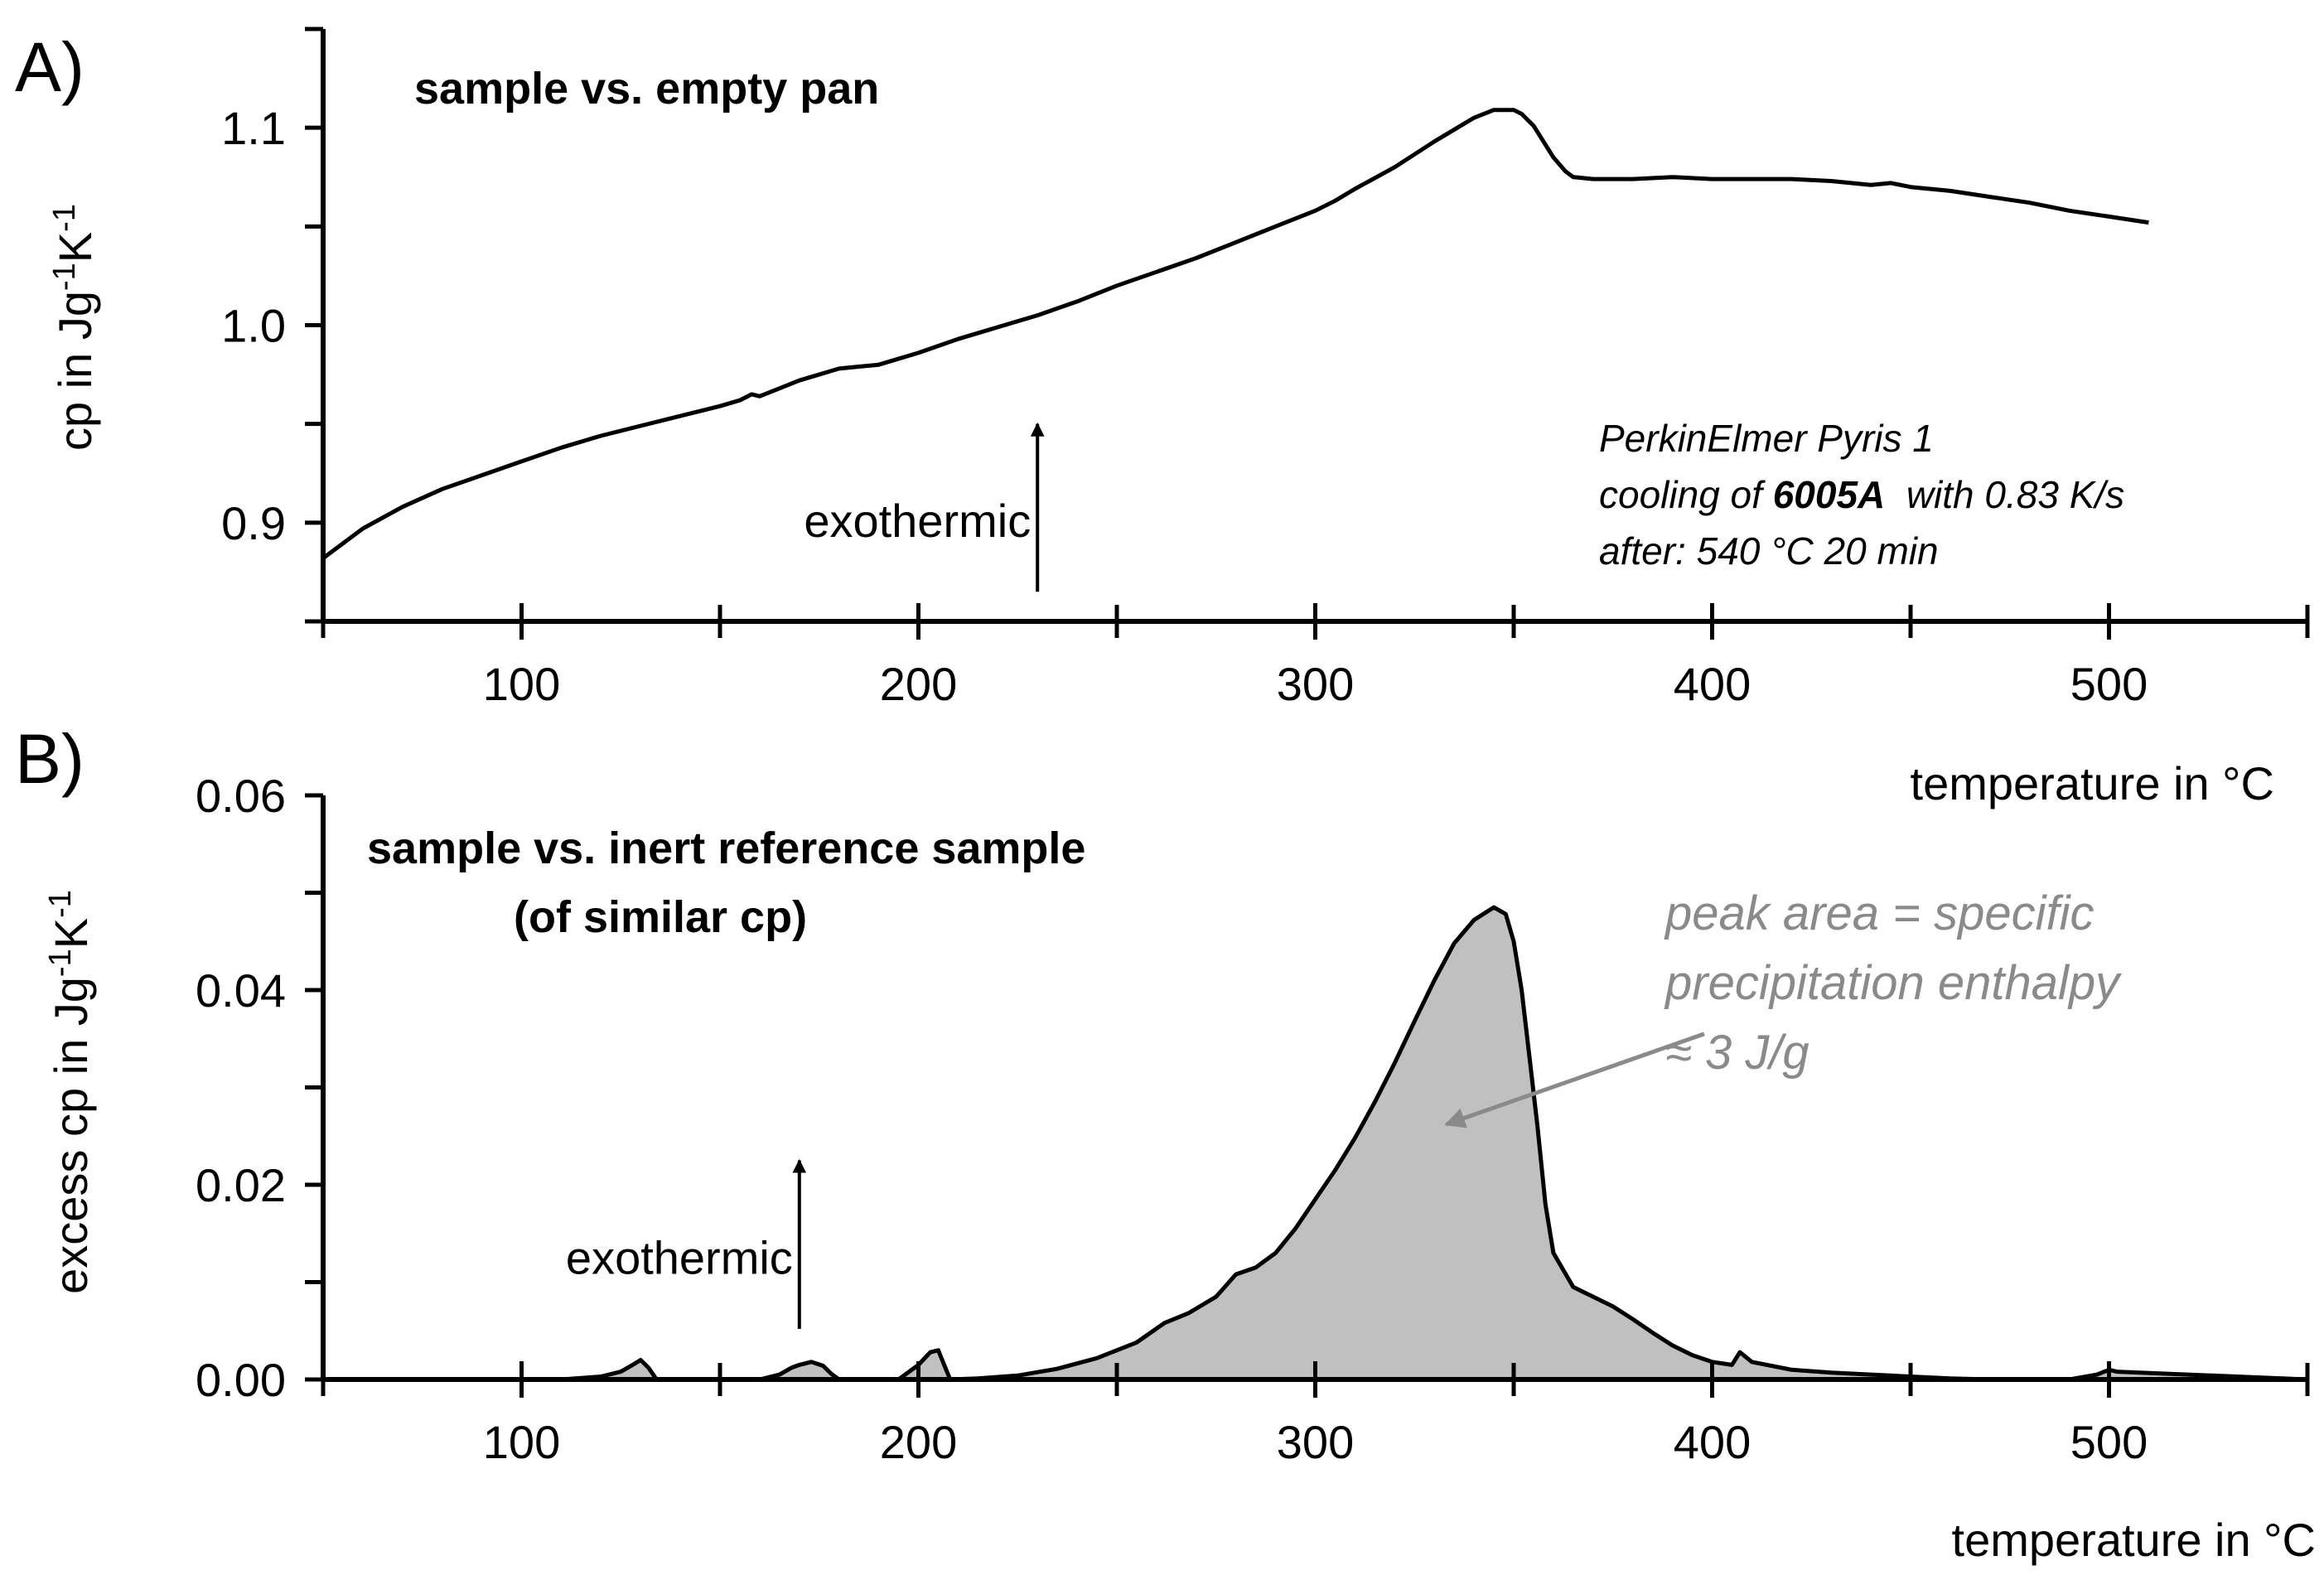 This screenshot has width=2324, height=1575. Describe the element at coordinates (917, 521) in the screenshot. I see `panel-a-exothermic-label: exothermic` at that location.